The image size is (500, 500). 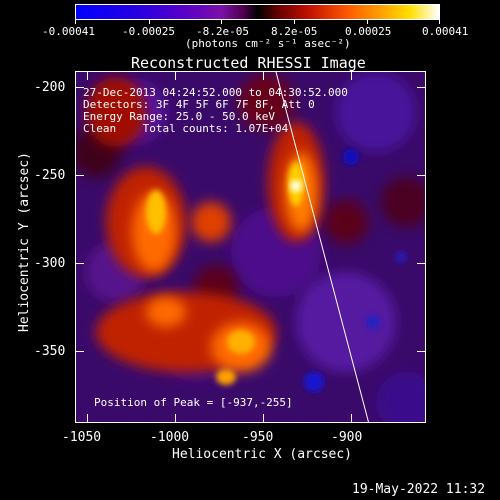 I want to click on footer-timestamp: 19-May-2022 11:32, so click(x=419, y=489).